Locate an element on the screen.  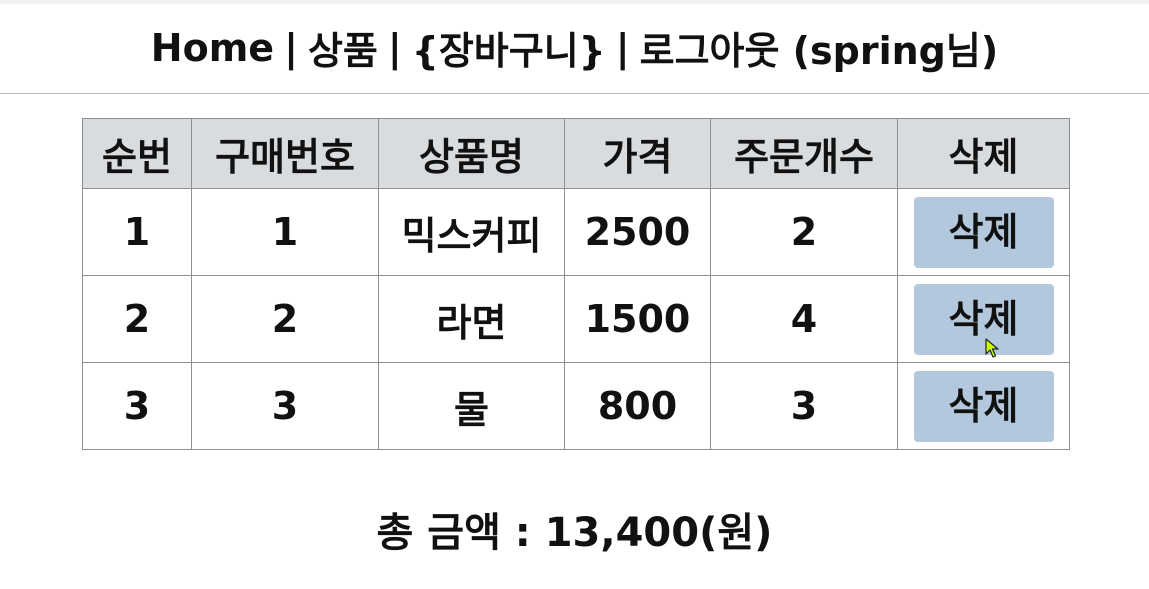
table-header-row: 순번 구매번호 상품명 가격 주문개수 삭제 is located at coordinates (576, 153).